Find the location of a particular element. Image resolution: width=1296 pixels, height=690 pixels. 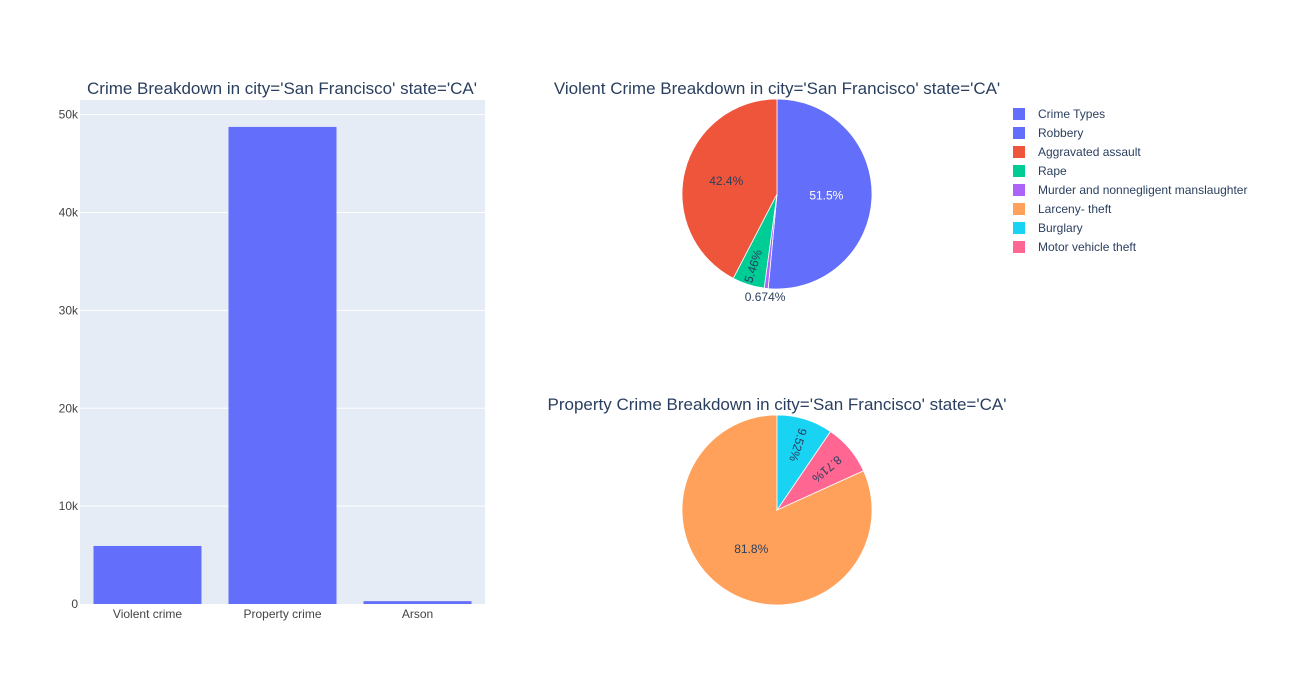

x-tick-label: Violent crime is located at coordinates (147, 614).